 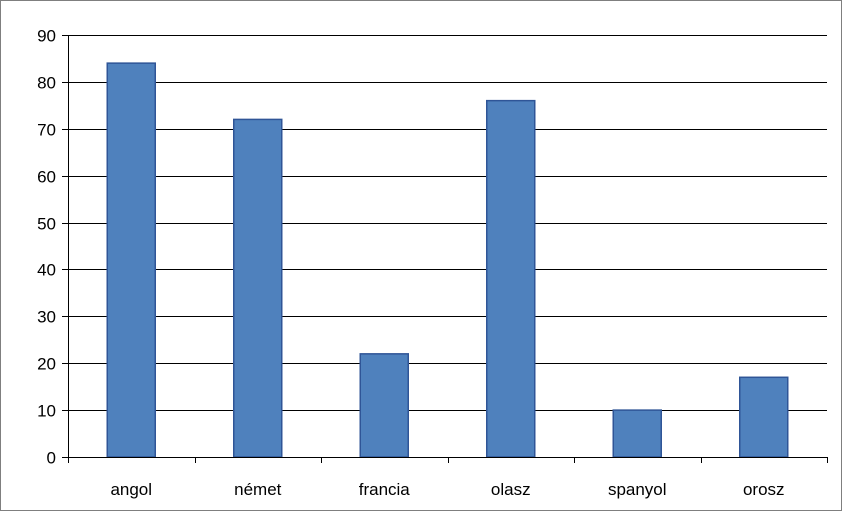 I want to click on y-tick-label: 10, so click(x=46, y=411).